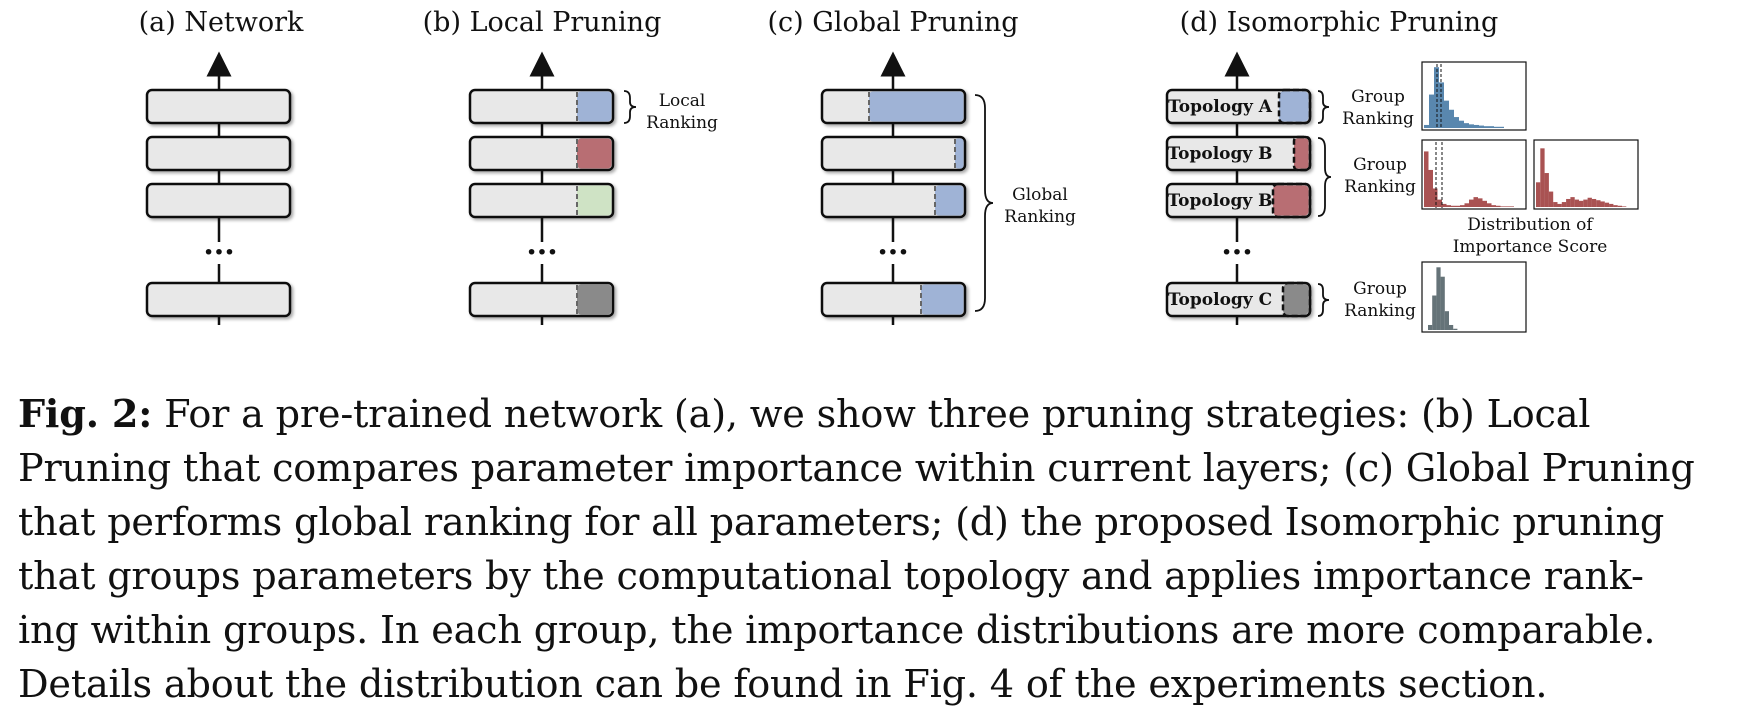 This screenshot has height=712, width=1746. What do you see at coordinates (630, 107) in the screenshot?
I see `local-ranking-brace` at bounding box center [630, 107].